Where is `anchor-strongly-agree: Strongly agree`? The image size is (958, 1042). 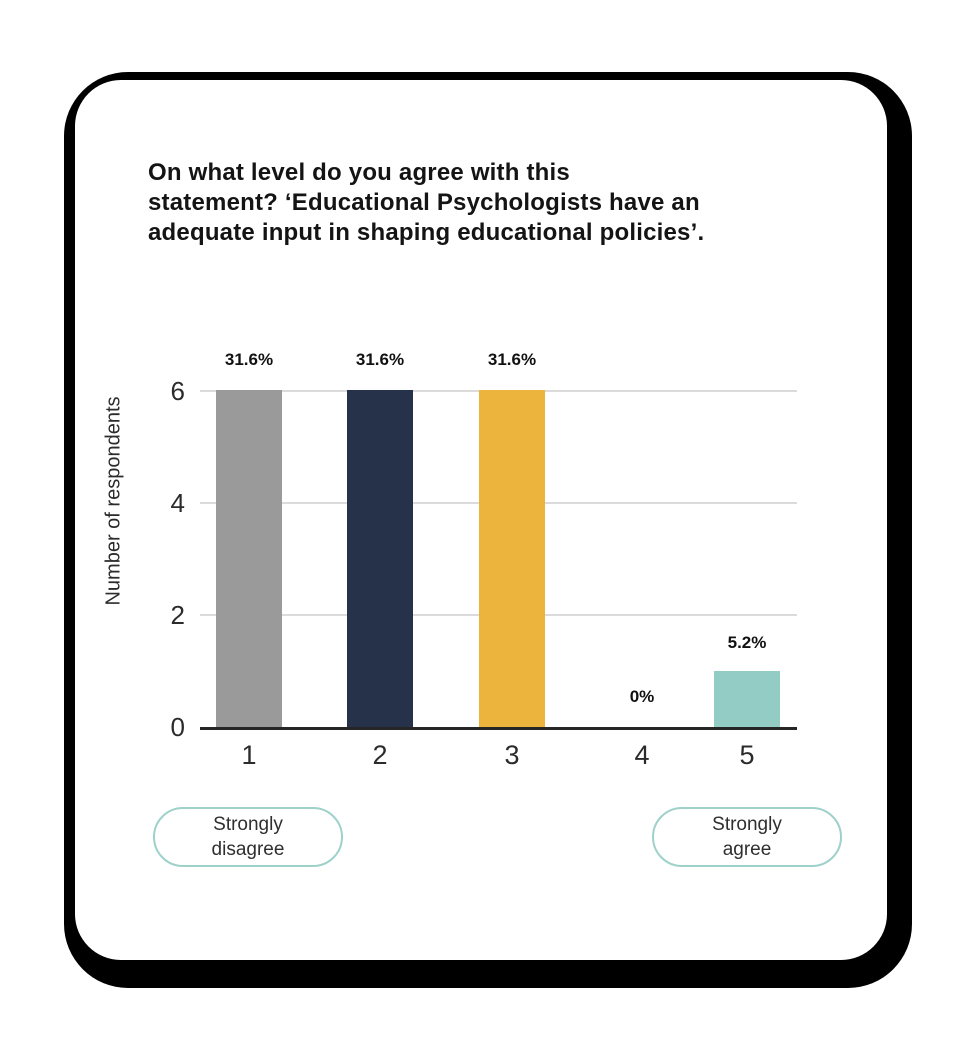
anchor-strongly-agree: Strongly agree is located at coordinates (747, 837).